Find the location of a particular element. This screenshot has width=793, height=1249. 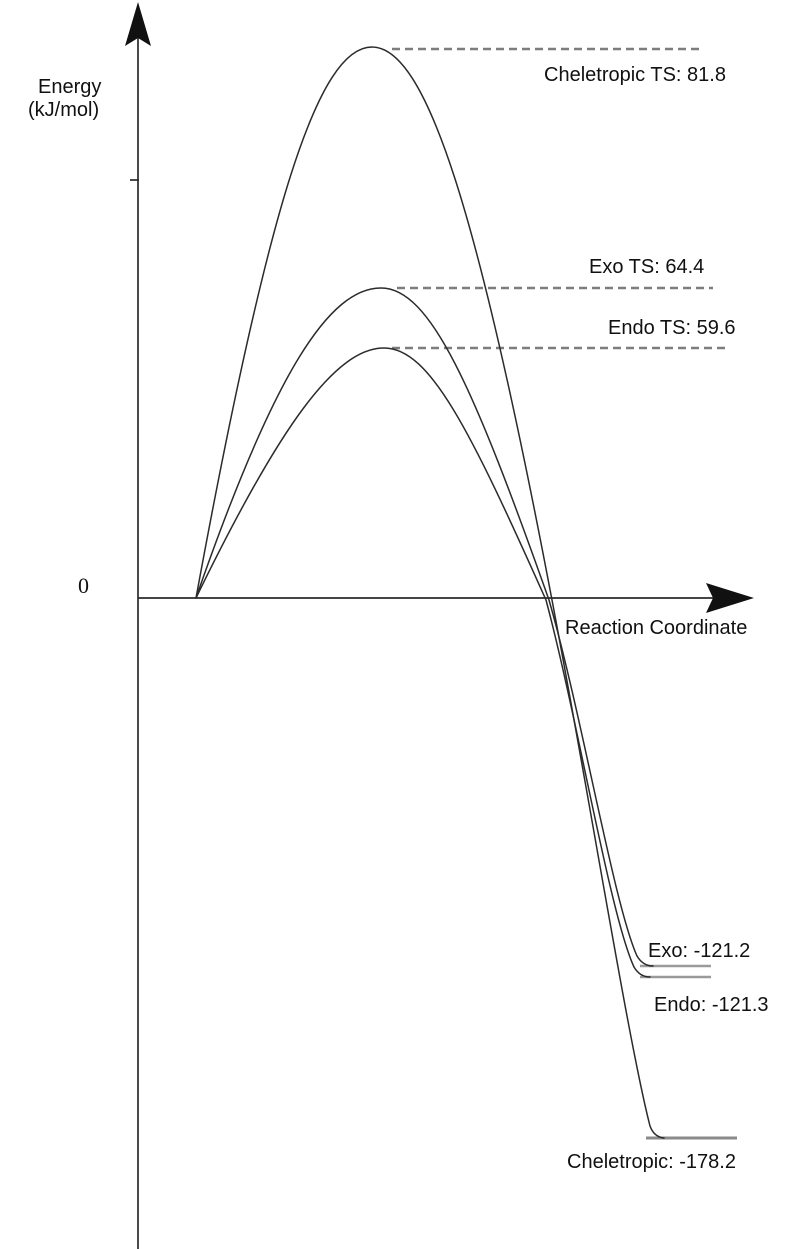

cheletropic-product-annotation: Cheletropic: -178.2 is located at coordinates (651, 1162).